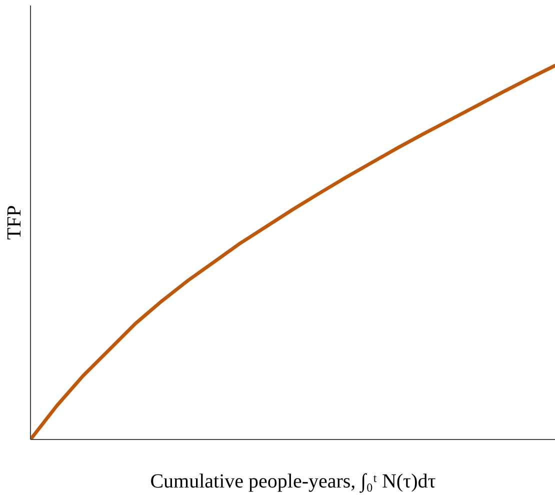 Image resolution: width=555 pixels, height=495 pixels. What do you see at coordinates (15, 222) in the screenshot?
I see `y-axis-title: TFP` at bounding box center [15, 222].